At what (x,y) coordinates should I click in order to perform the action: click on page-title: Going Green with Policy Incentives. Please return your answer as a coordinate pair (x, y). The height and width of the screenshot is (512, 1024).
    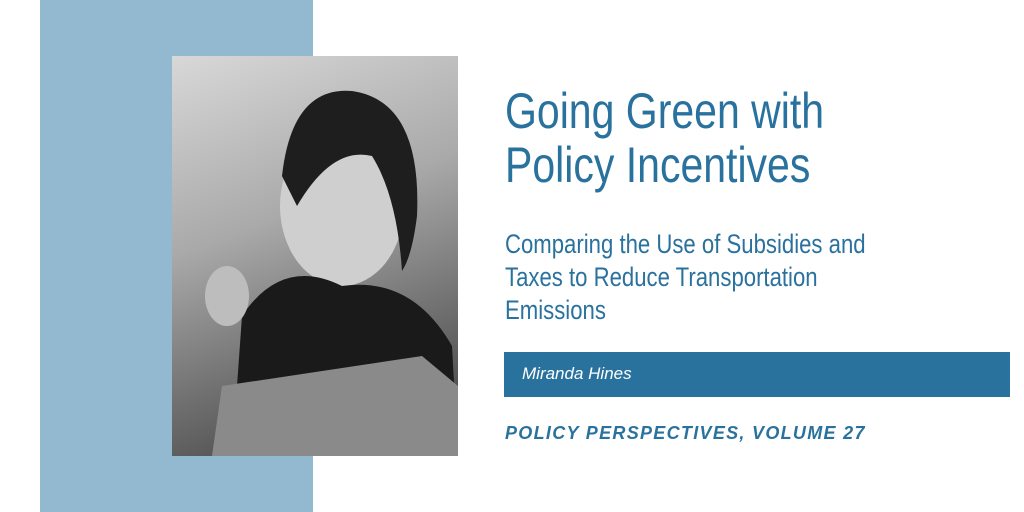
    Looking at the image, I should click on (664, 138).